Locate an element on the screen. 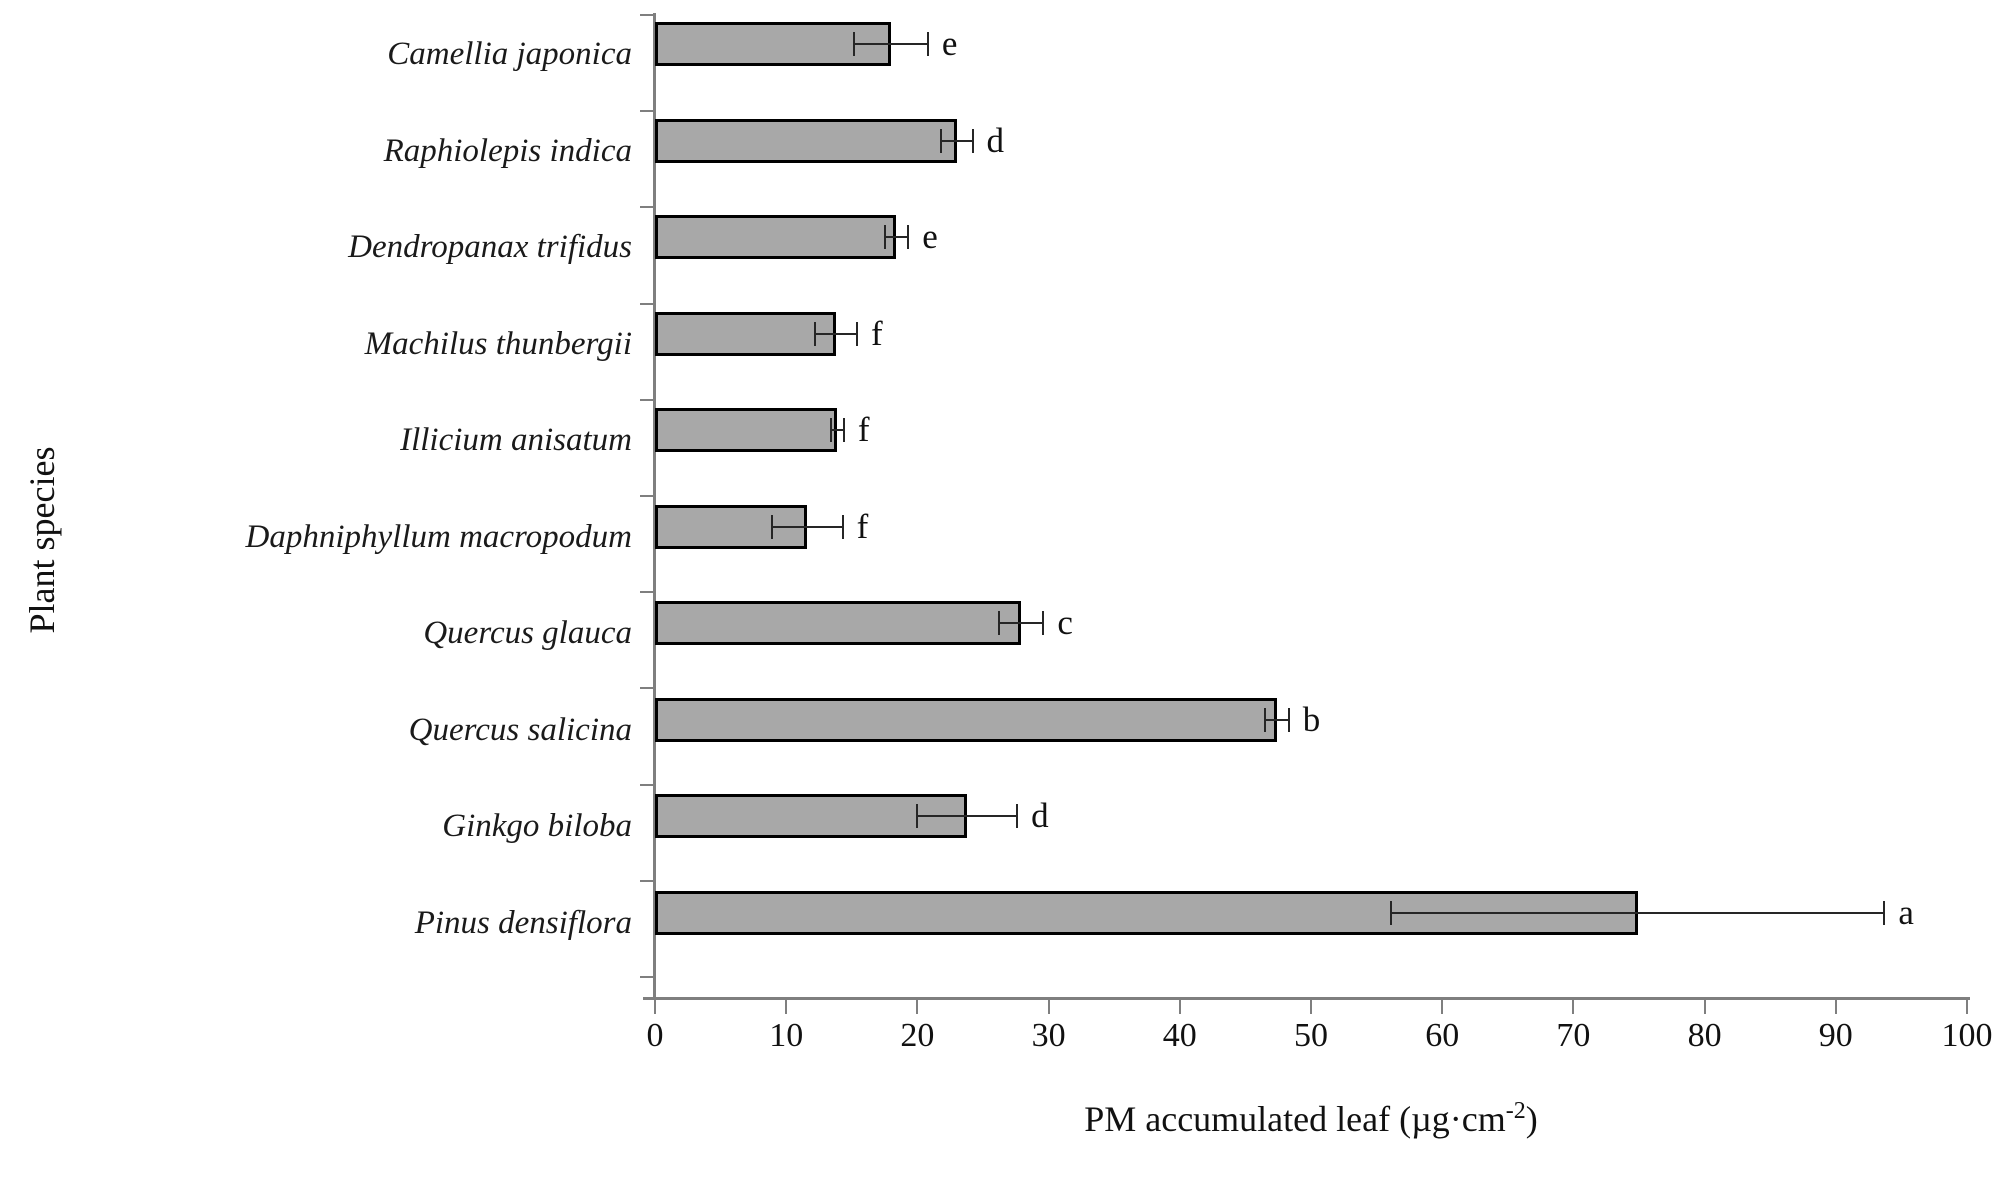 This screenshot has height=1178, width=2010. category-label: Daphniphyllum macropodum is located at coordinates (439, 536).